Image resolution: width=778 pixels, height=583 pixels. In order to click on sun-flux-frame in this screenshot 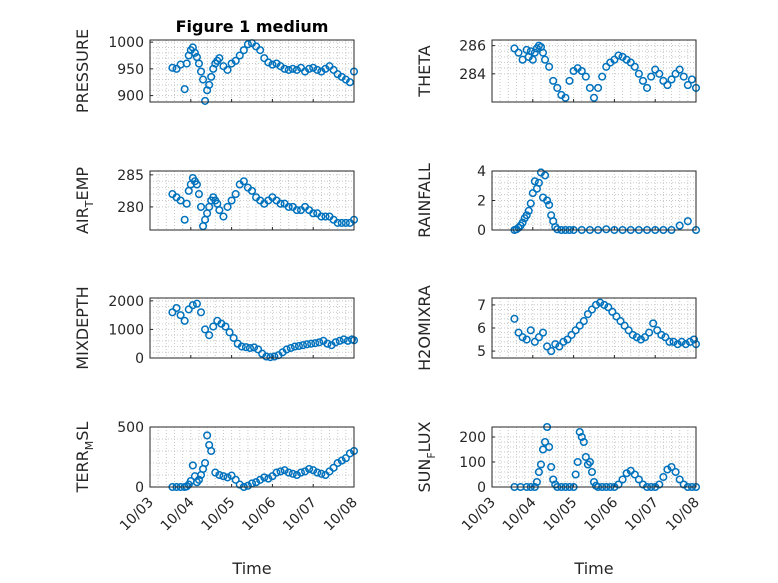, I will do `click(594, 457)`.